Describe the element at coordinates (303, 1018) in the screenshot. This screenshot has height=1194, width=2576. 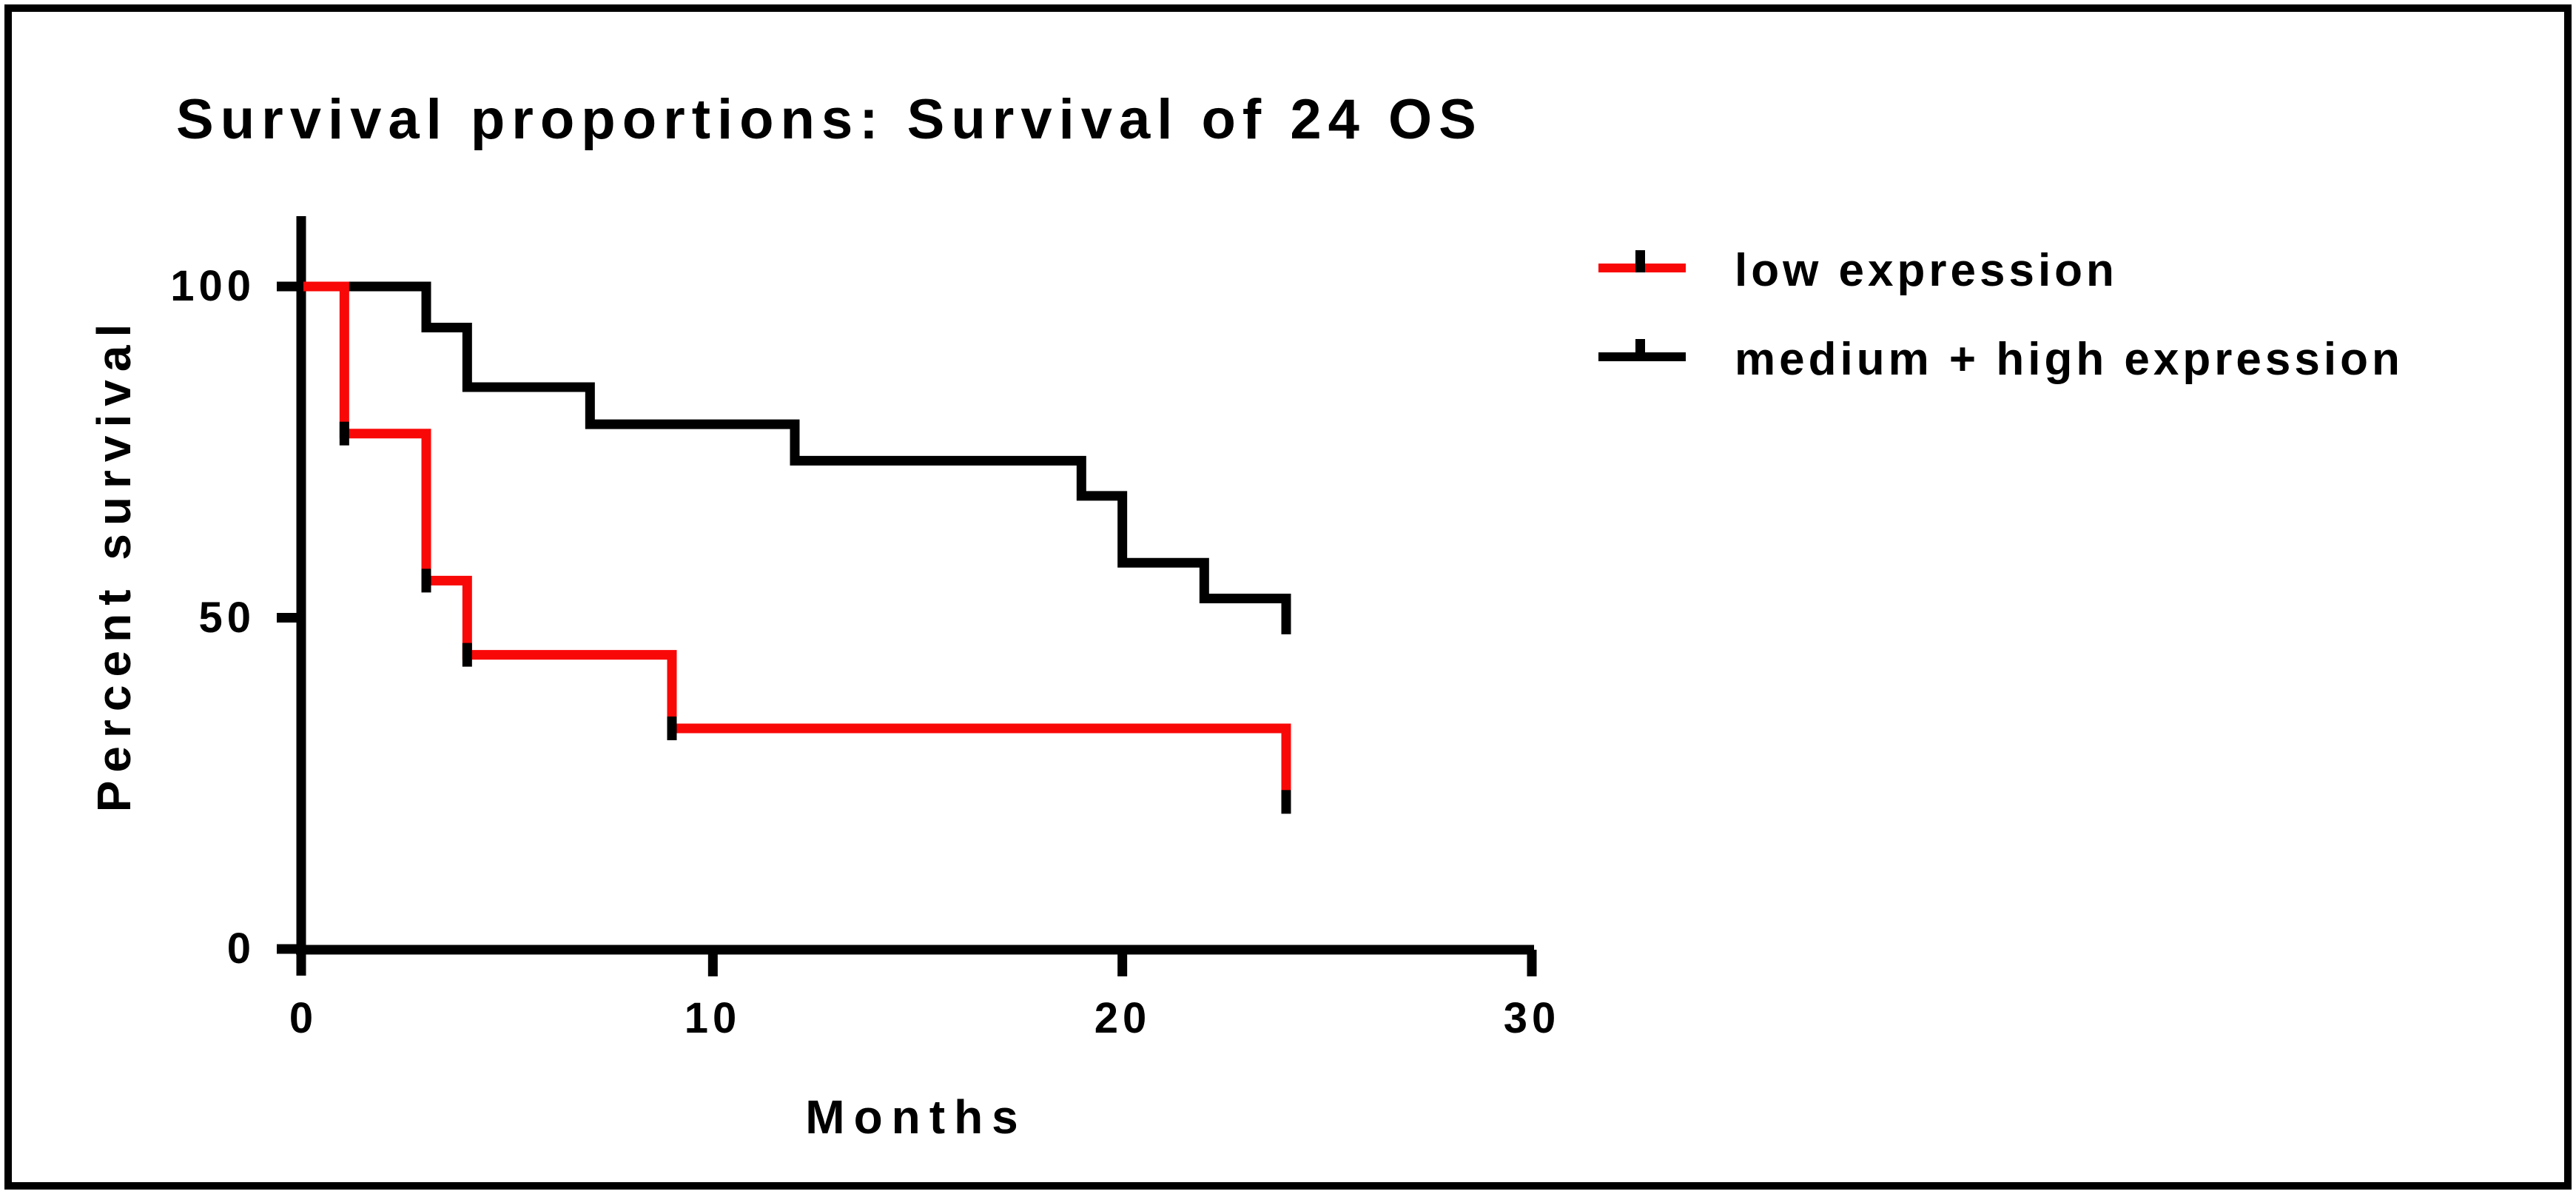
I see `x-tick-label-0: 0` at that location.